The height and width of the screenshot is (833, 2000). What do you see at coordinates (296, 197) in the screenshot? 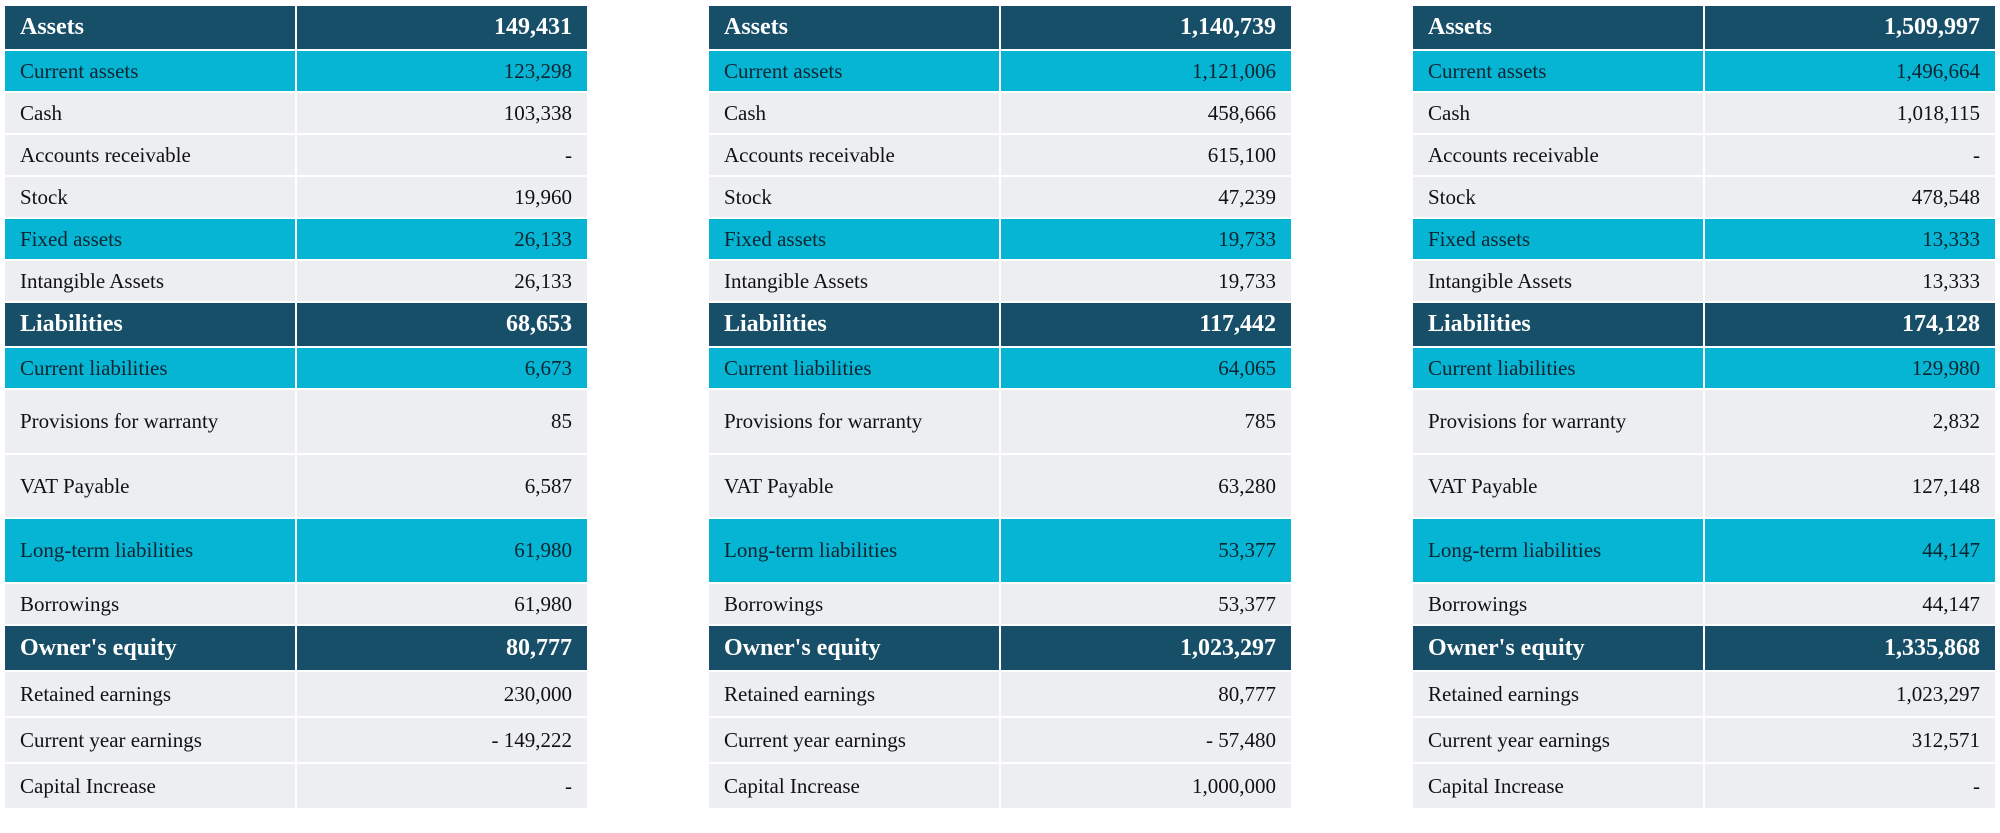
I see `stock-row: Stock 19,960` at bounding box center [296, 197].